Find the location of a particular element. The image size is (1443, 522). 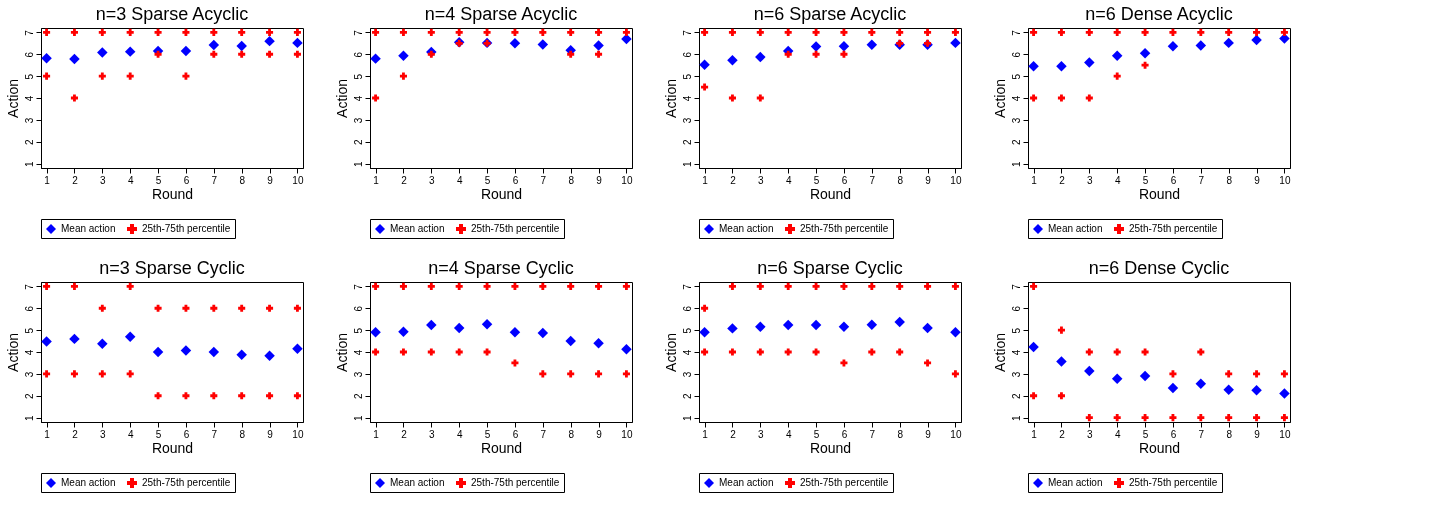

chart-title: n=4 Sparse Cyclic is located at coordinates (501, 268).